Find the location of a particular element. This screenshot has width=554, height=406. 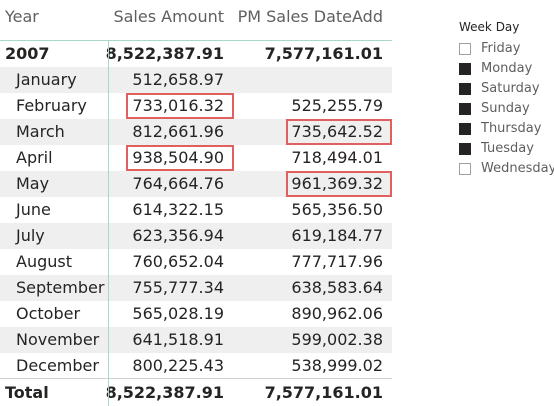

pm-sales-cell: 638,583.64 is located at coordinates (337, 287).